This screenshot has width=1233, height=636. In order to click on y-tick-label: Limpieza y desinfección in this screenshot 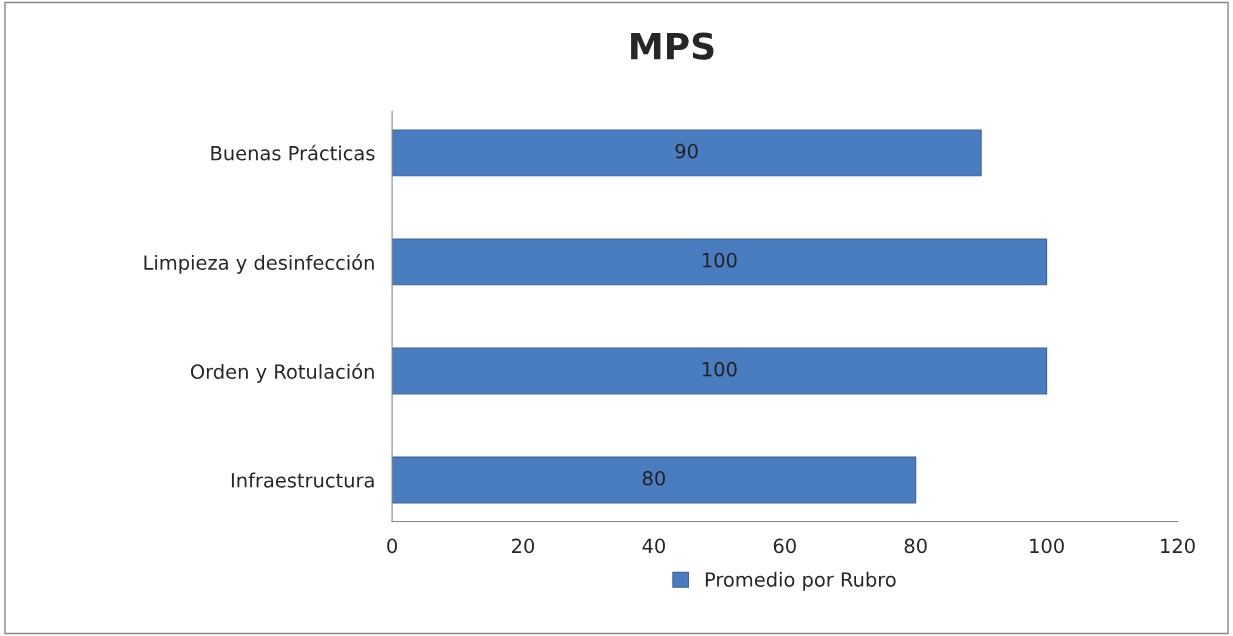, I will do `click(259, 264)`.